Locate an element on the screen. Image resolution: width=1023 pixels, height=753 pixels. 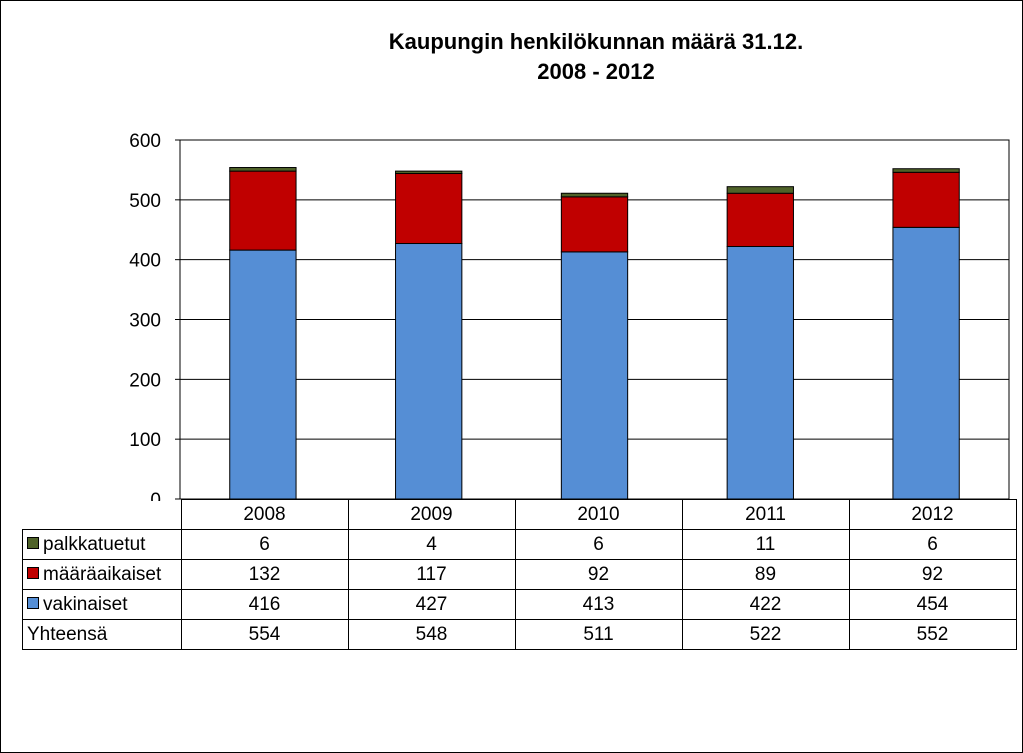
chart-title-line-2: 2008 - 2012 is located at coordinates (596, 71).